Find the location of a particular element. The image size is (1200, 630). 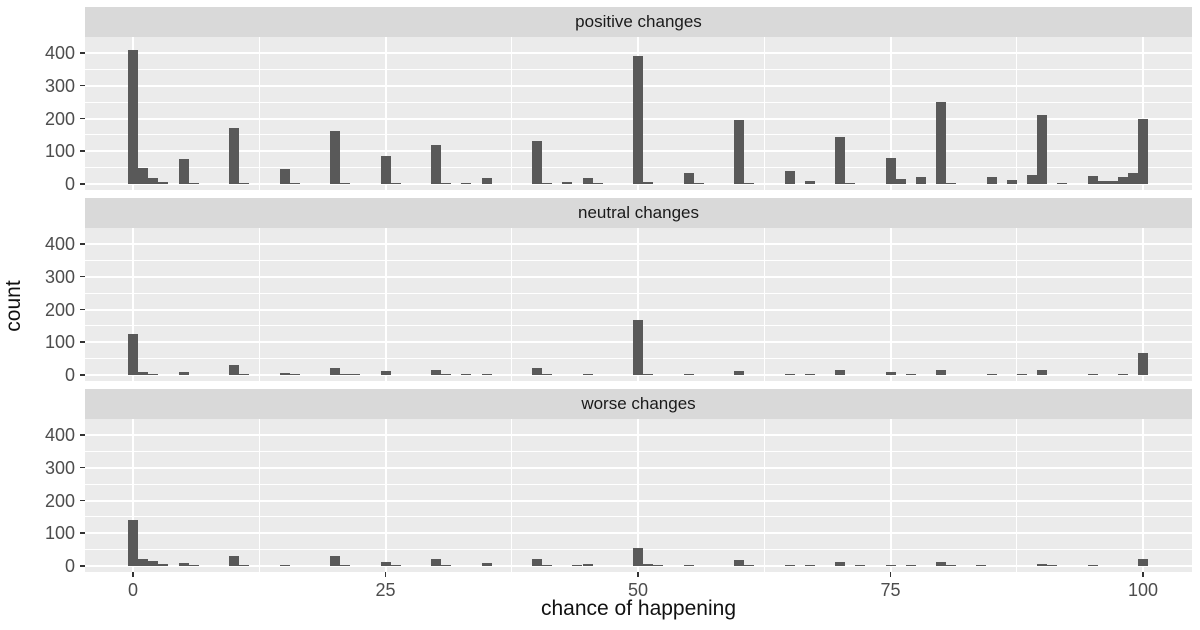

facet-strip-label: neutral changes is located at coordinates (638, 212).